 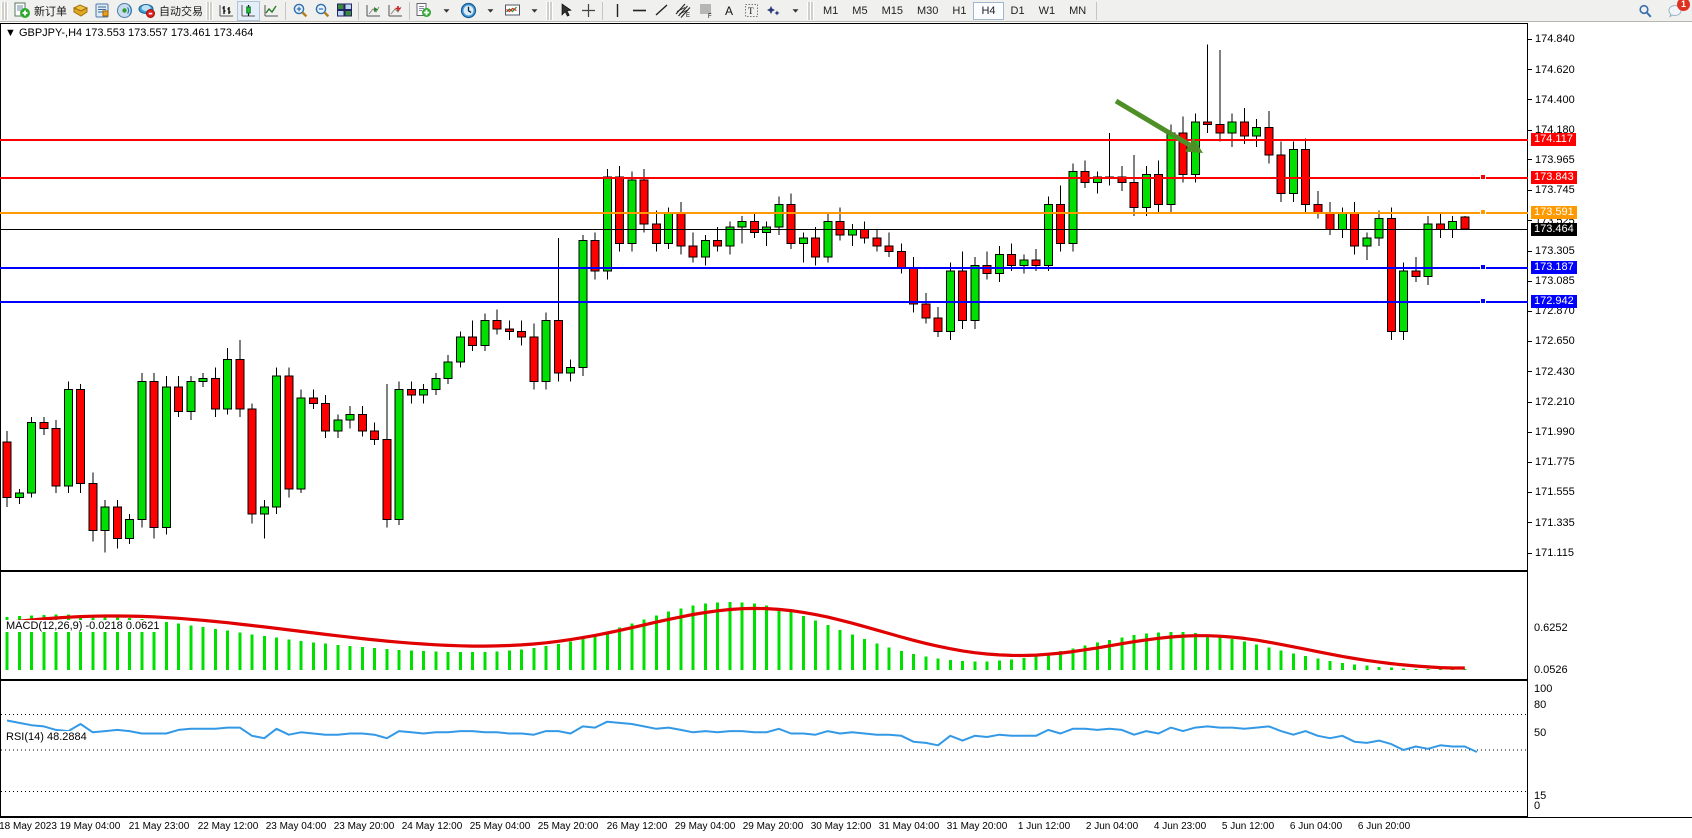 What do you see at coordinates (637, 826) in the screenshot?
I see `time-tick: 26 May 12:00` at bounding box center [637, 826].